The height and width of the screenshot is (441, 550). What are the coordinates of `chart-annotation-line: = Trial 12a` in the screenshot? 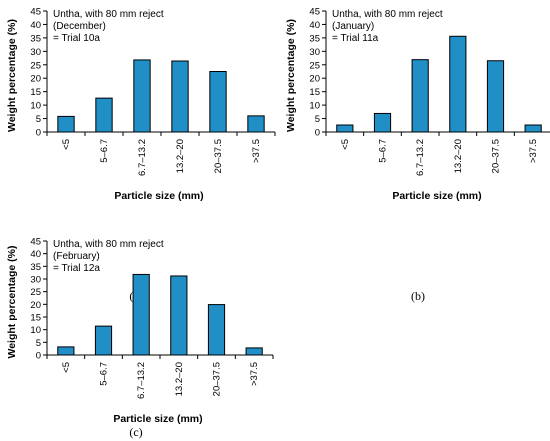 It's located at (76, 268).